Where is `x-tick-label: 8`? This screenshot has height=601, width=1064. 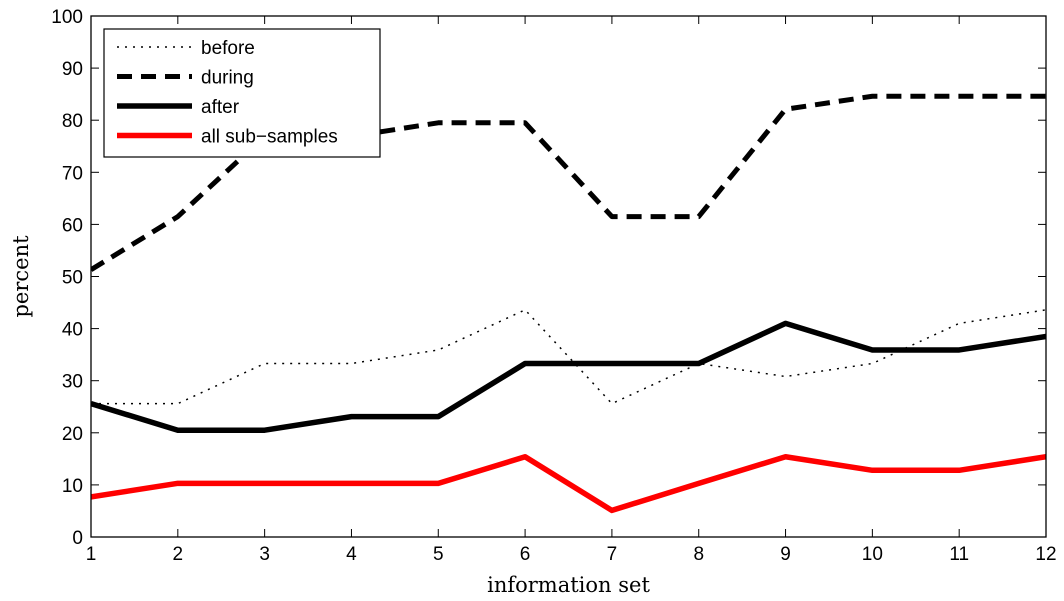 x-tick-label: 8 is located at coordinates (698, 554).